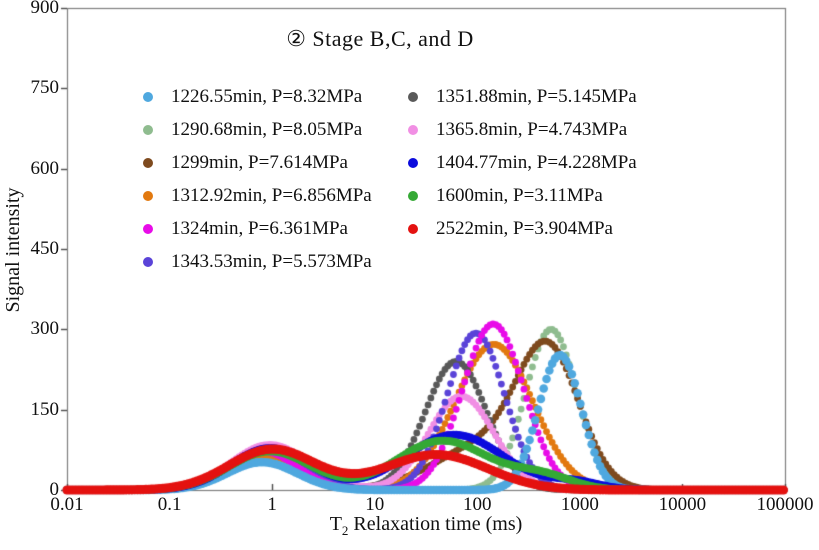 This screenshot has width=819, height=550. I want to click on legend-item: 1404.77min, P=4.228MPa, so click(522, 163).